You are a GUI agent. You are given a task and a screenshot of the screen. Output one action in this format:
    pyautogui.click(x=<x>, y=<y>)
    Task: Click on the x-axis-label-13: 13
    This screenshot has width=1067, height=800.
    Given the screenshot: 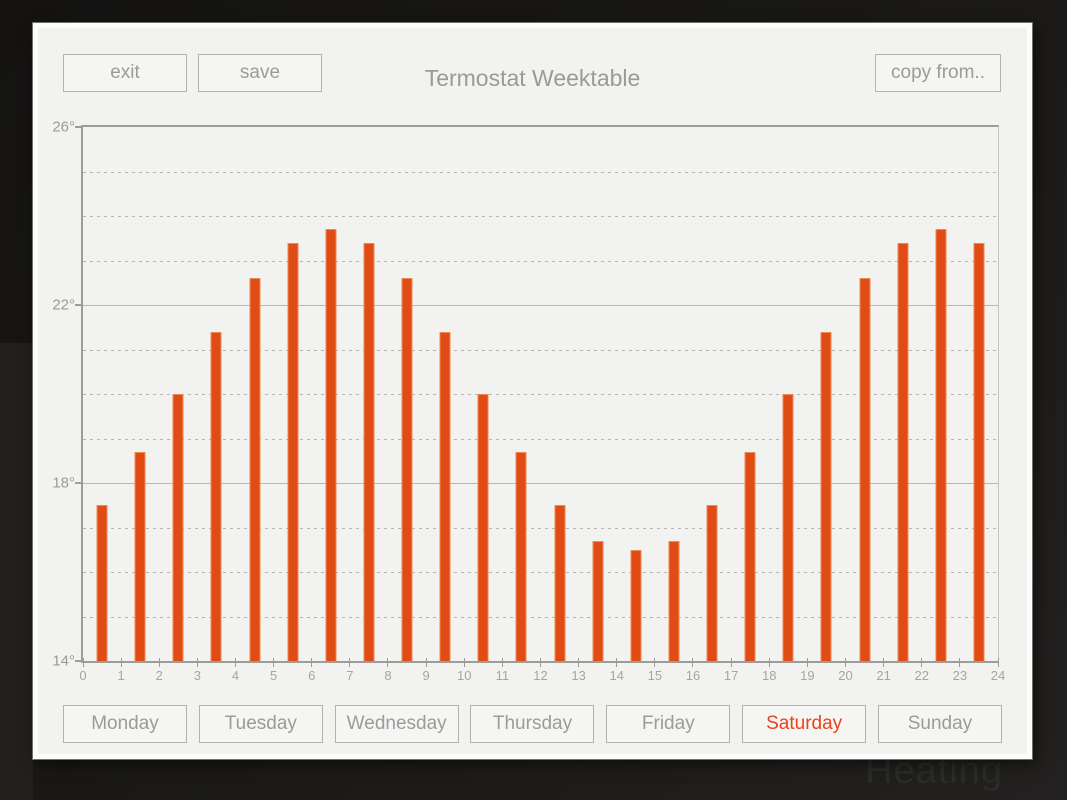 What is the action you would take?
    pyautogui.click(x=578, y=675)
    